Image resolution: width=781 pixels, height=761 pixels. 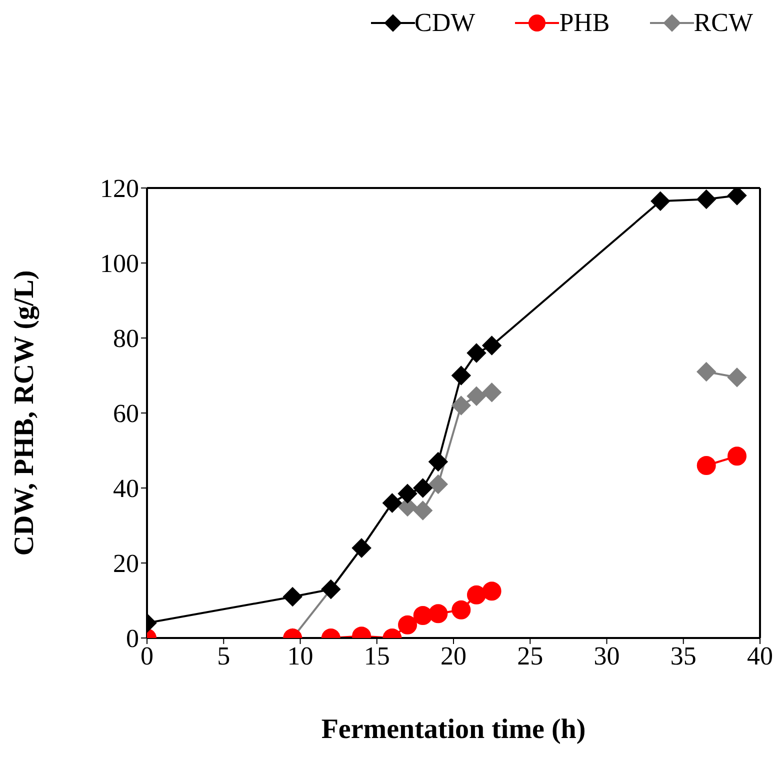 What do you see at coordinates (24, 413) in the screenshot?
I see `y-axis-title: CDW, PHB, RCW (g/L)` at bounding box center [24, 413].